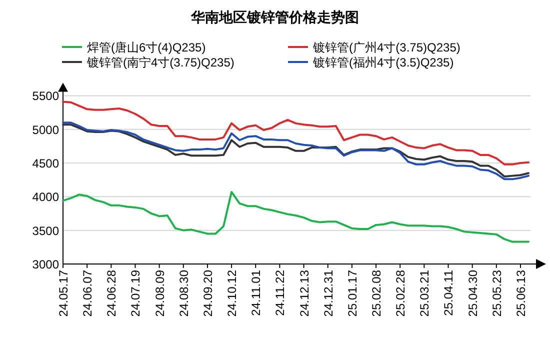 The height and width of the screenshot is (350, 550). I want to click on x-tick-label: 24.10.12, so click(232, 293).